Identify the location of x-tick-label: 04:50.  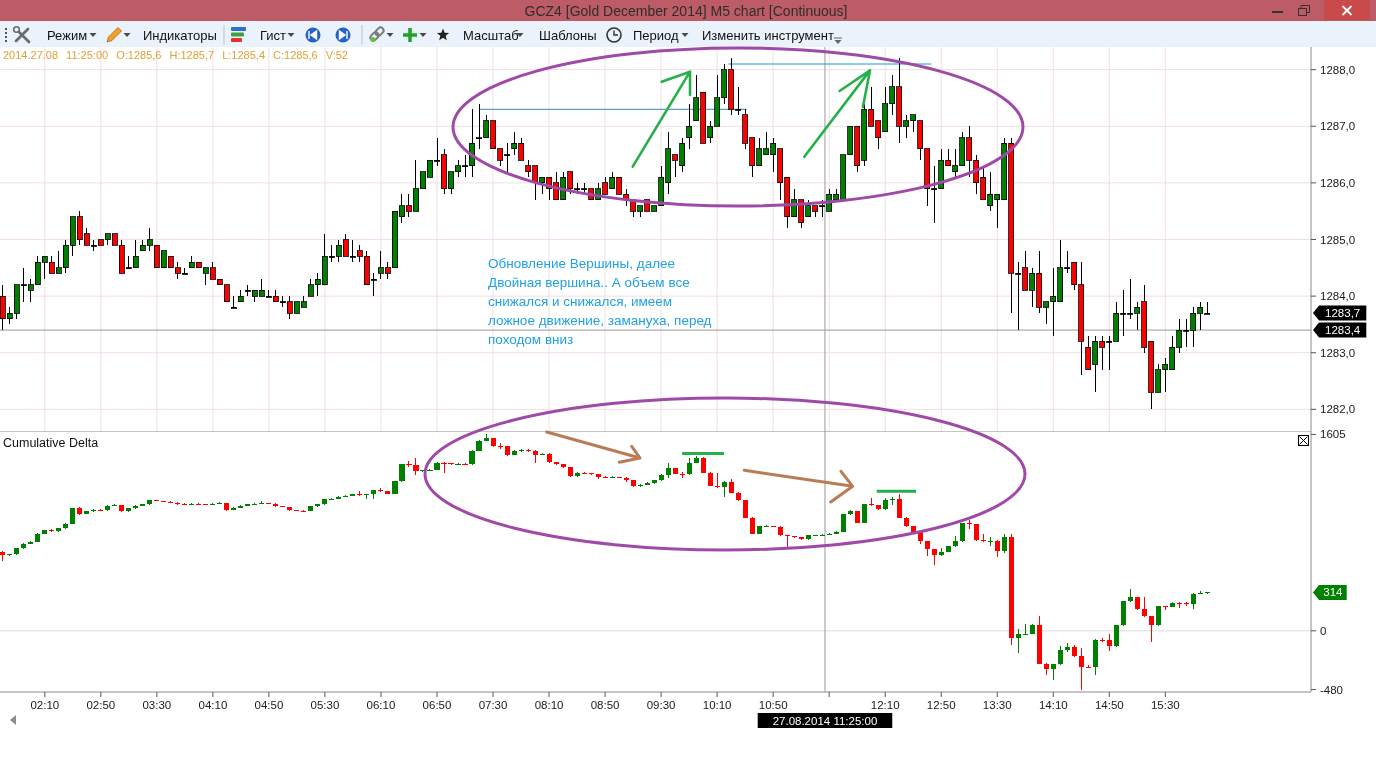
(269, 705).